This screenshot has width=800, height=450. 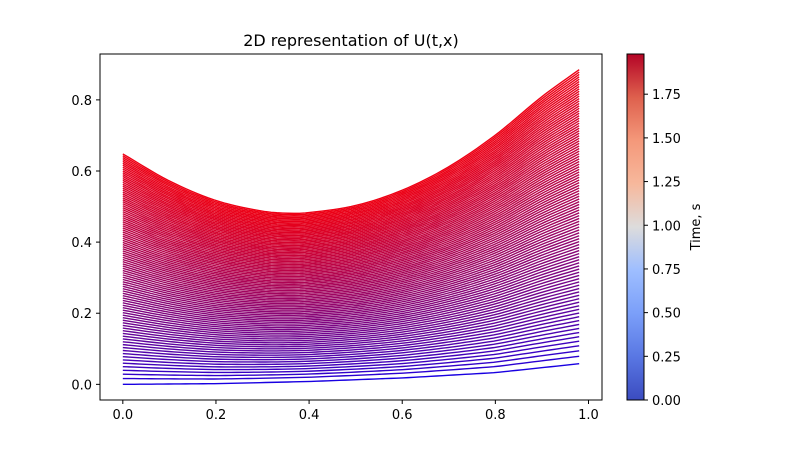 What do you see at coordinates (122, 415) in the screenshot?
I see `x-tick-label: 0.0` at bounding box center [122, 415].